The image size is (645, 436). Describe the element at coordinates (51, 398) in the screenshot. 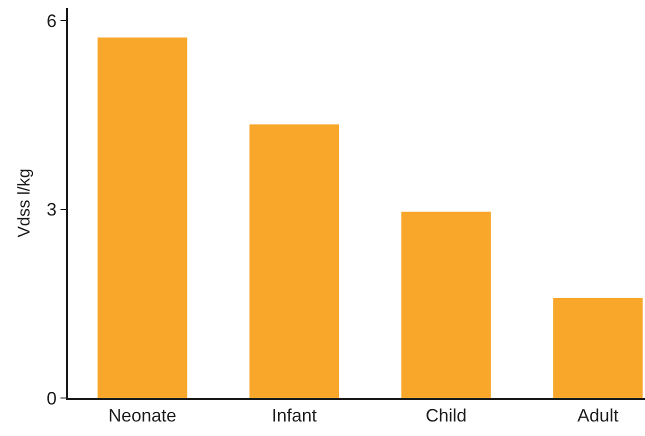

I see `y-tick-label: 0` at that location.